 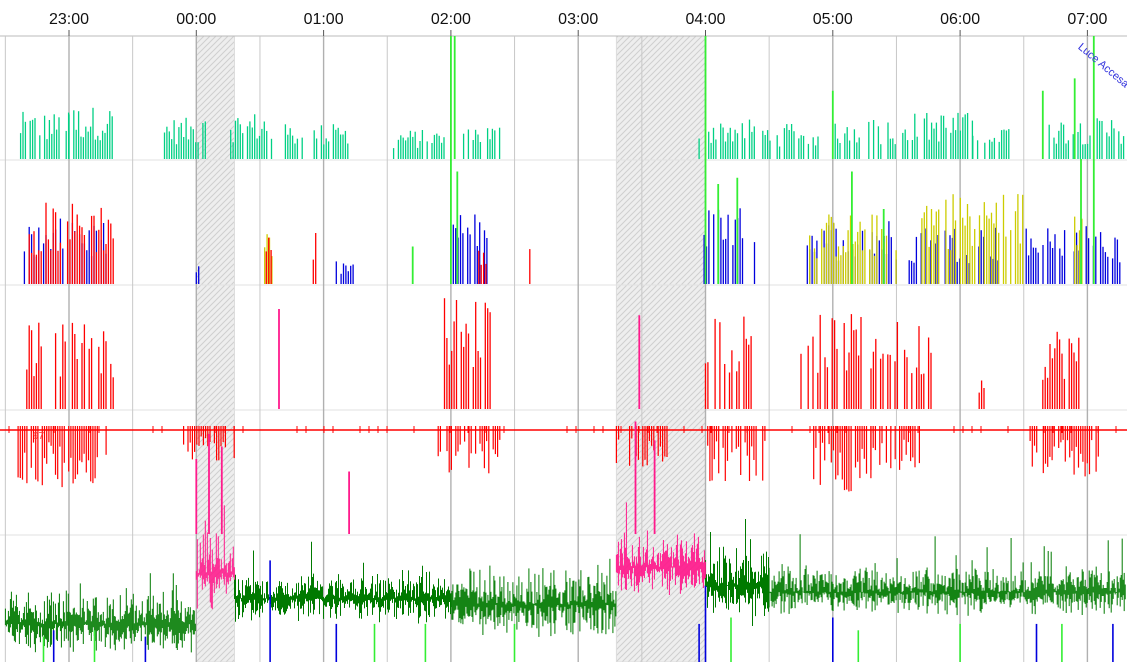 What do you see at coordinates (1087, 19) in the screenshot?
I see `x-tick-label: 07:00` at bounding box center [1087, 19].